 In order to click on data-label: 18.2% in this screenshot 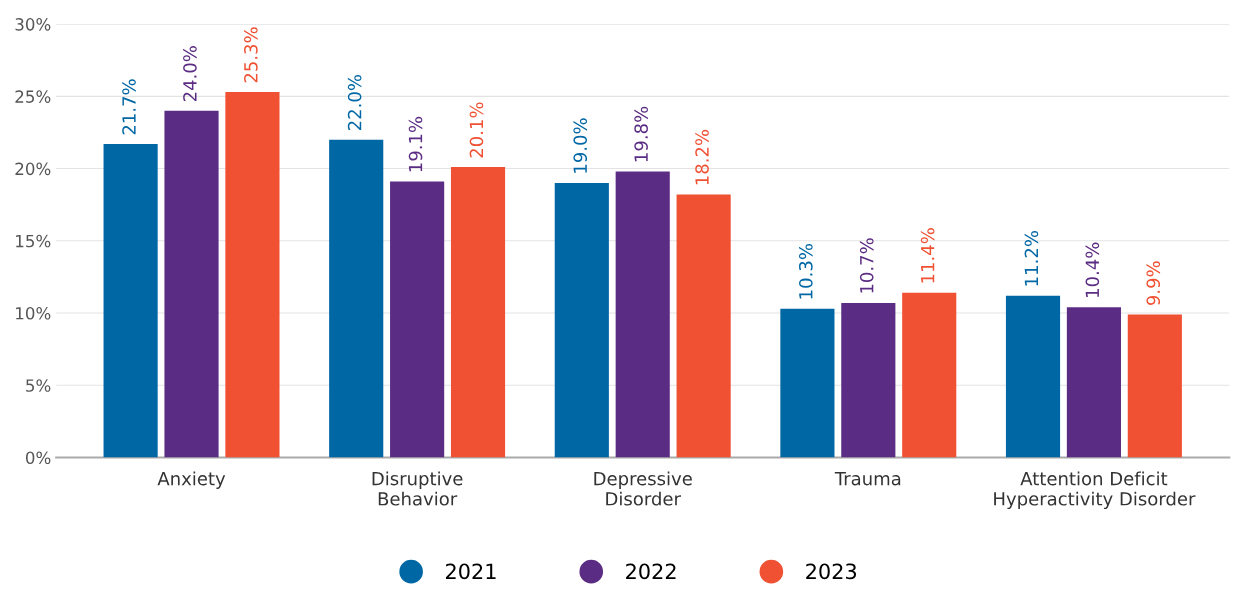, I will do `click(702, 157)`.